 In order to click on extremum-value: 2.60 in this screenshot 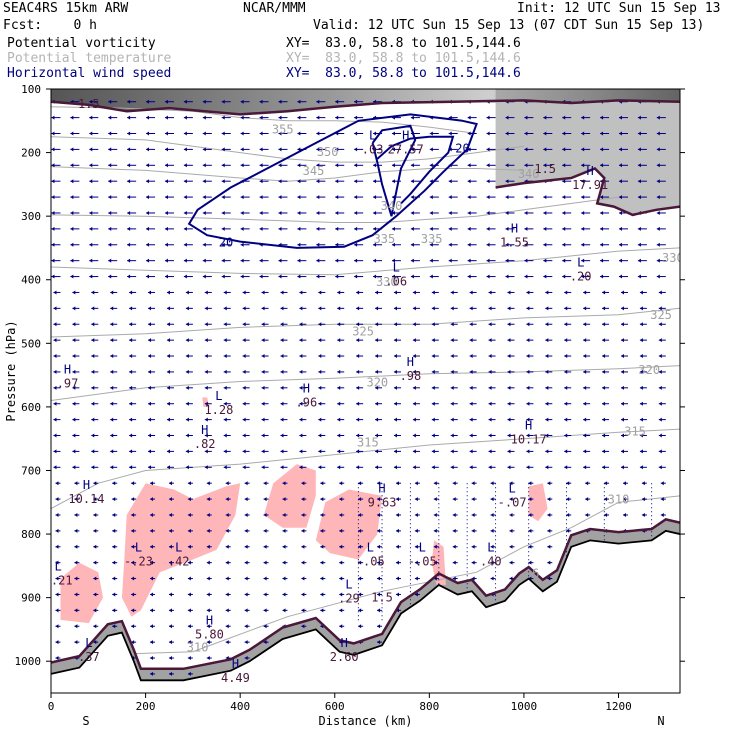, I will do `click(344, 657)`.